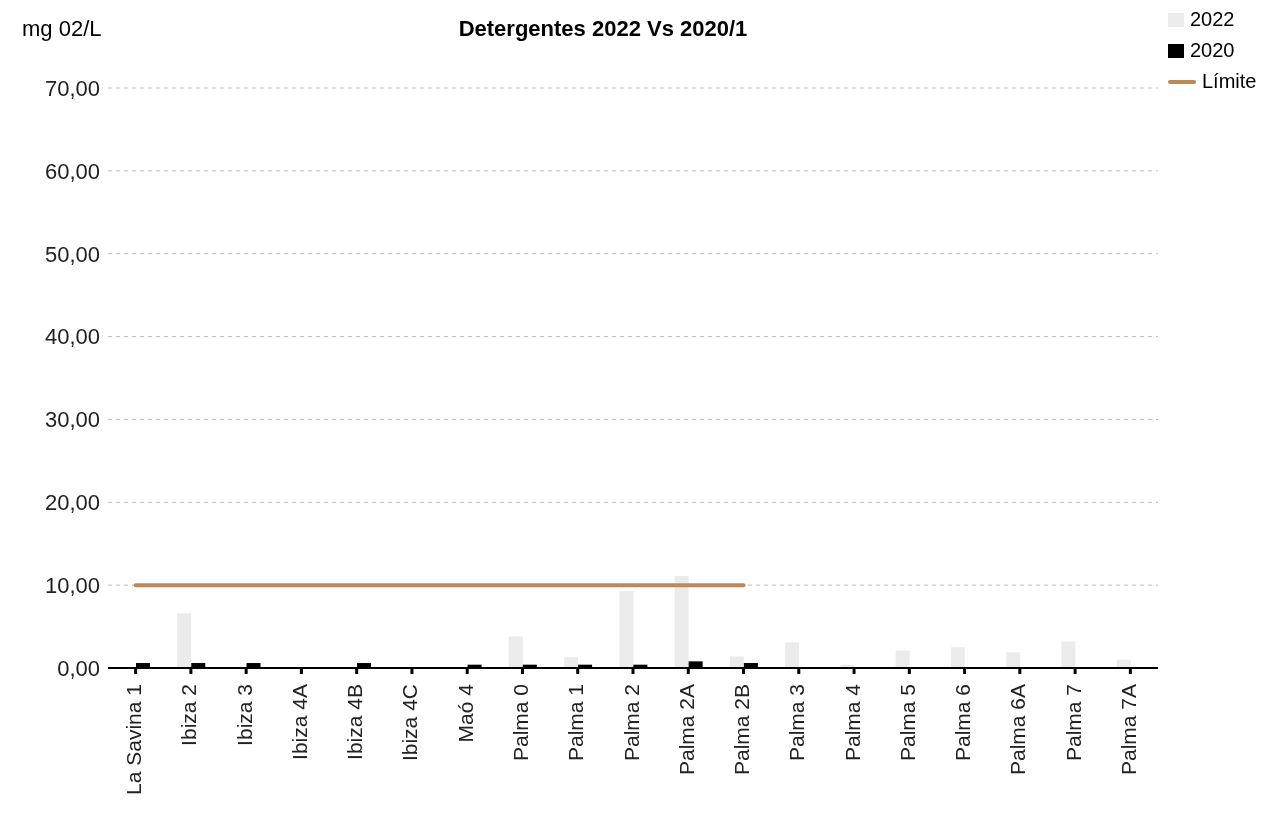  I want to click on x-tick-label: Maó 4, so click(465, 713).